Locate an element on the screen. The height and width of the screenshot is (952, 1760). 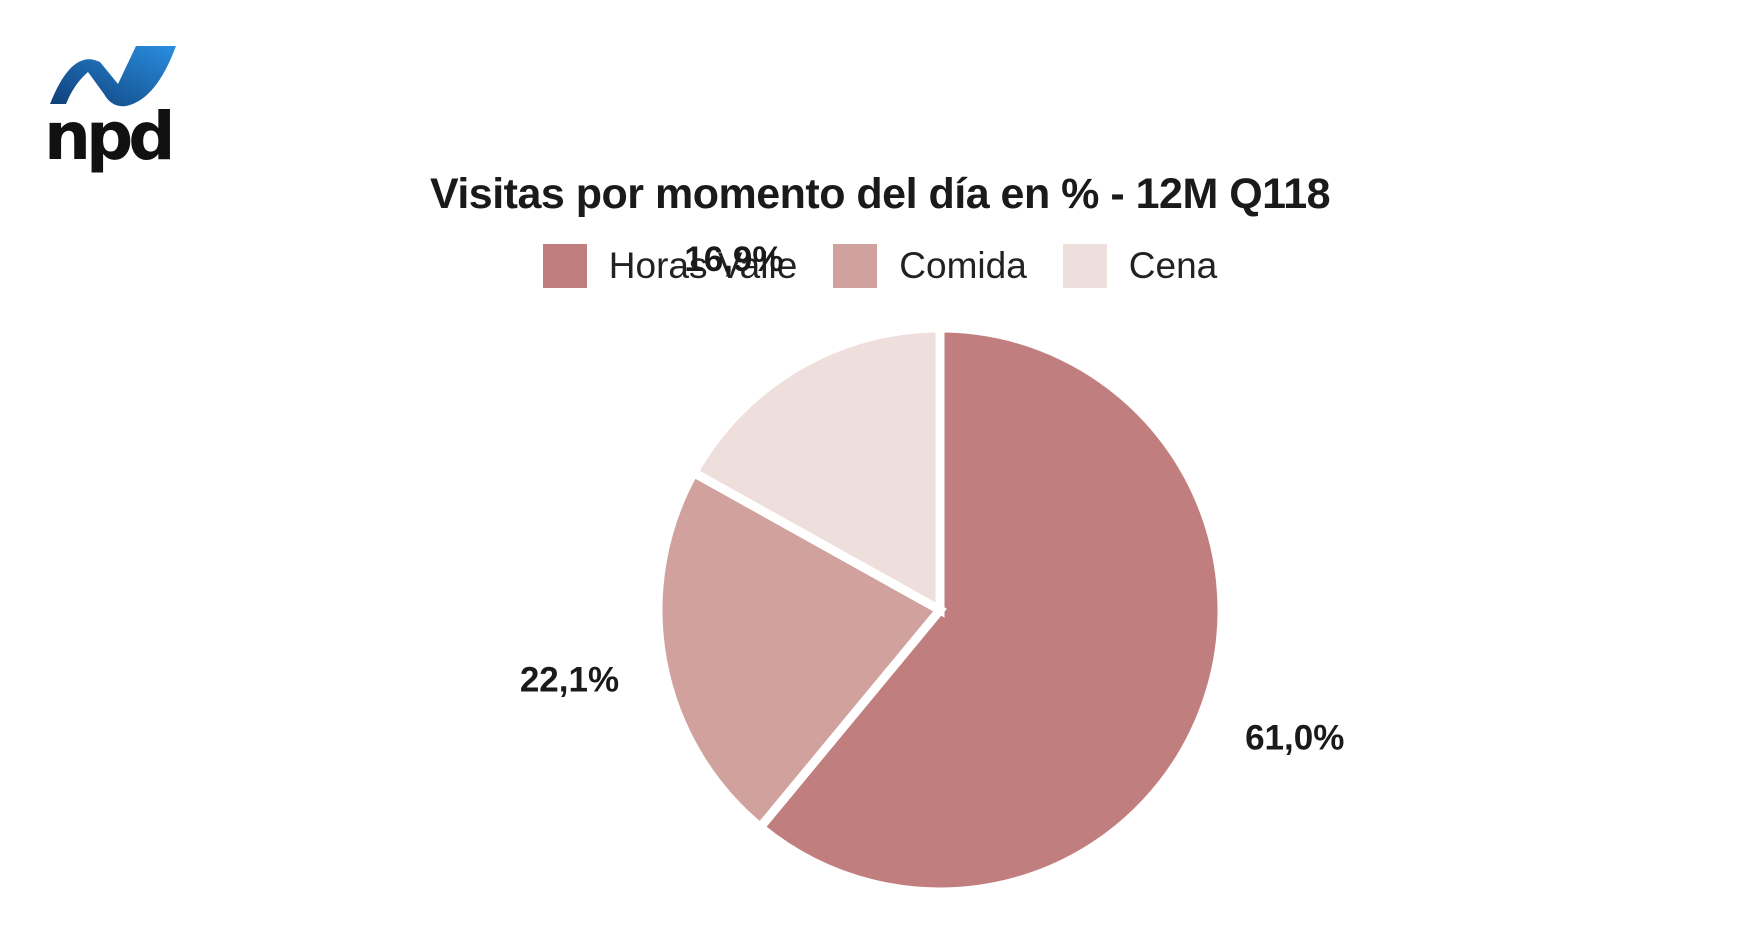
legend-item-cena: Cena is located at coordinates (1140, 266).